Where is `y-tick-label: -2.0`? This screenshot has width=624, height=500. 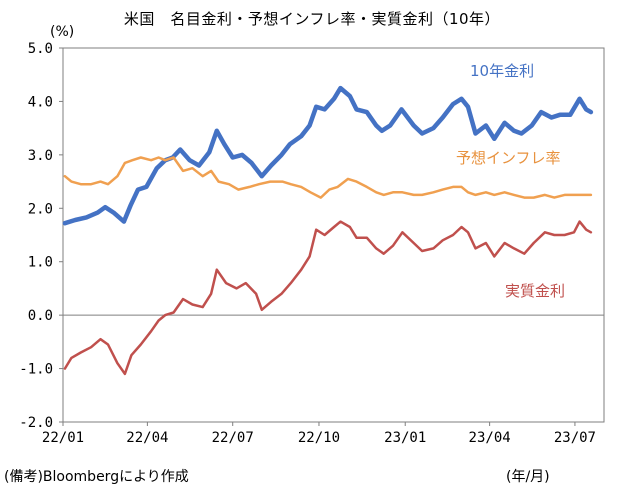 y-tick-label: -2.0 is located at coordinates (36, 423).